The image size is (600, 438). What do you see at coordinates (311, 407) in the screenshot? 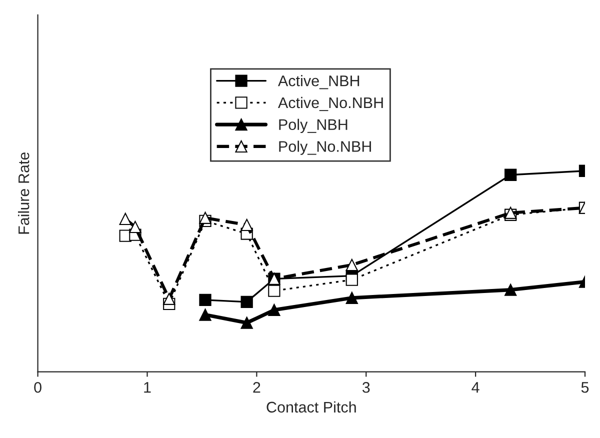
I see `x-axis-title: Contact Pitch` at bounding box center [311, 407].